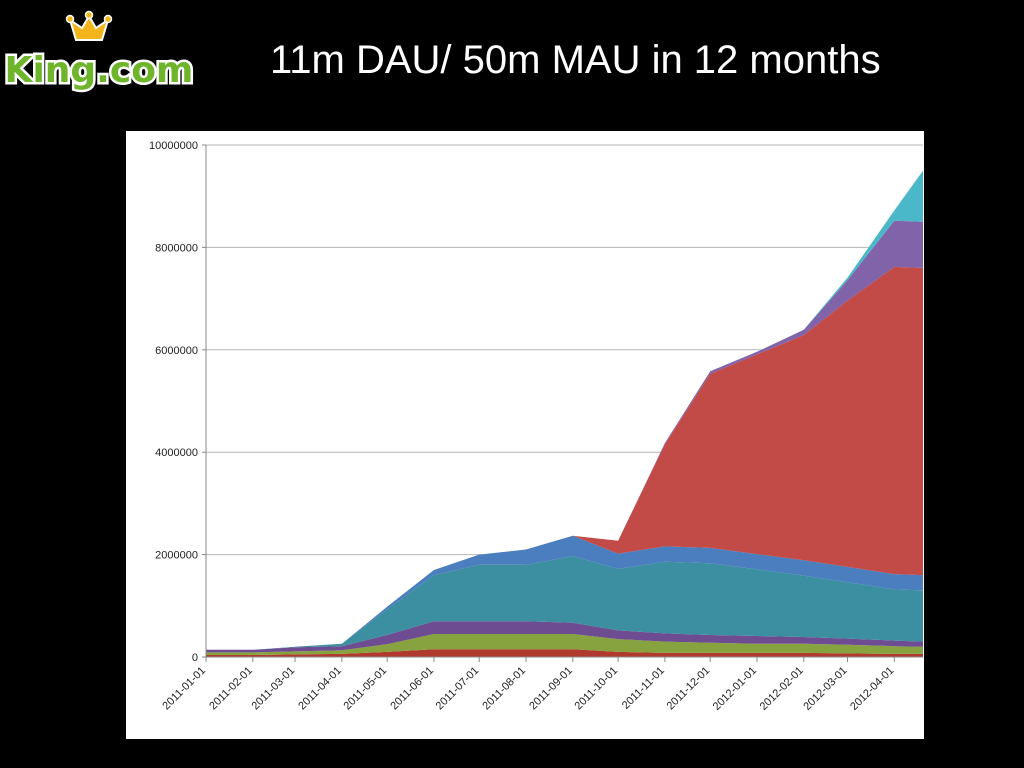  Describe the element at coordinates (575, 60) in the screenshot. I see `slide-title: 11m DAU/ 50m MAU in 12 months` at that location.